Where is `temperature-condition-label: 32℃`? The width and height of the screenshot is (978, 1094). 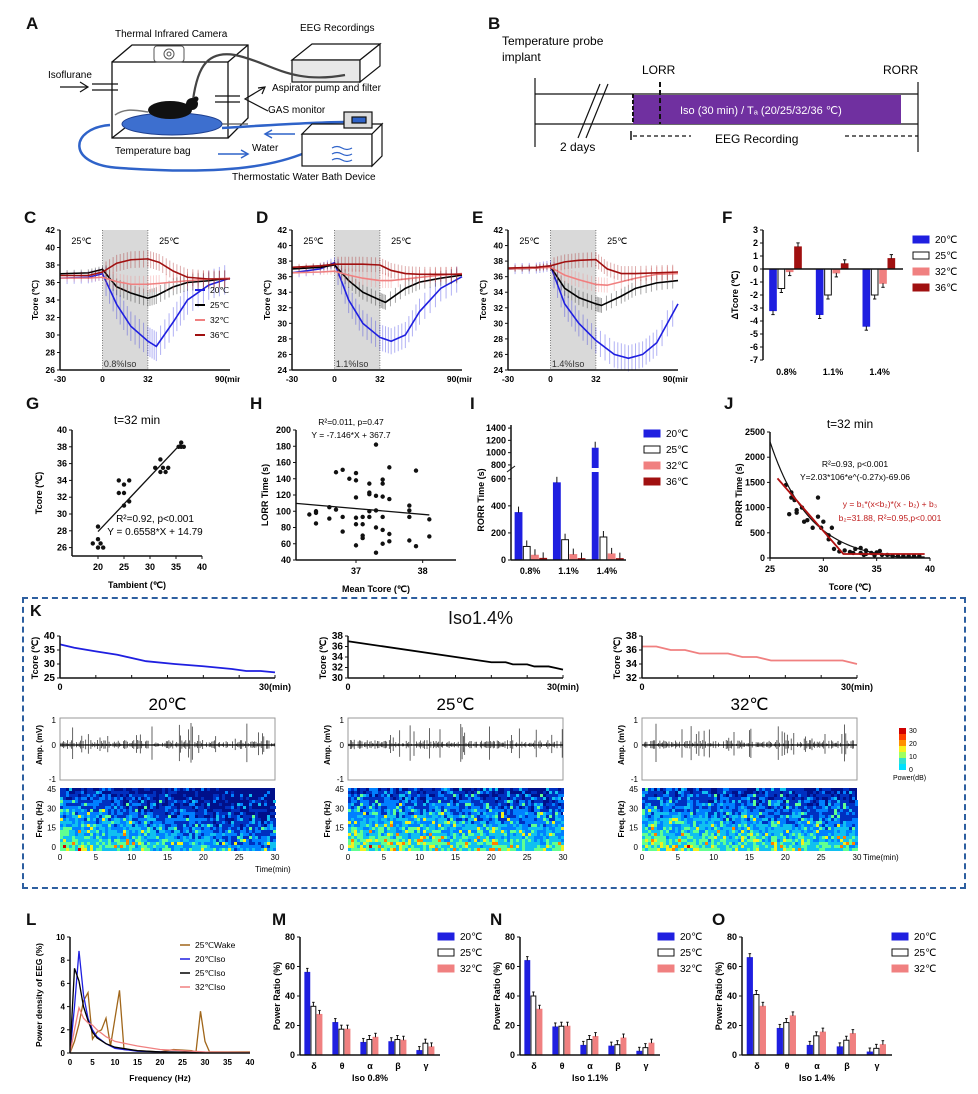 temperature-condition-label: 32℃ is located at coordinates (749, 704).